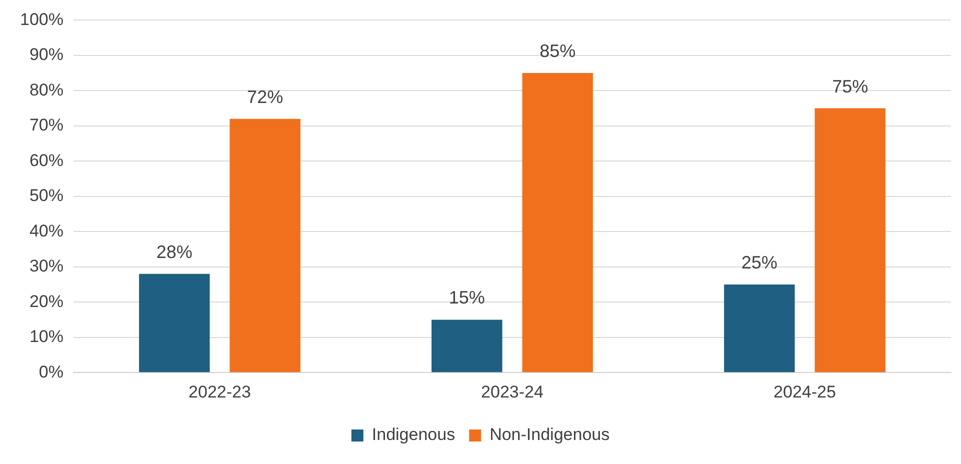 This screenshot has height=464, width=961. Describe the element at coordinates (46, 160) in the screenshot. I see `y-tick-label: 60%` at that location.